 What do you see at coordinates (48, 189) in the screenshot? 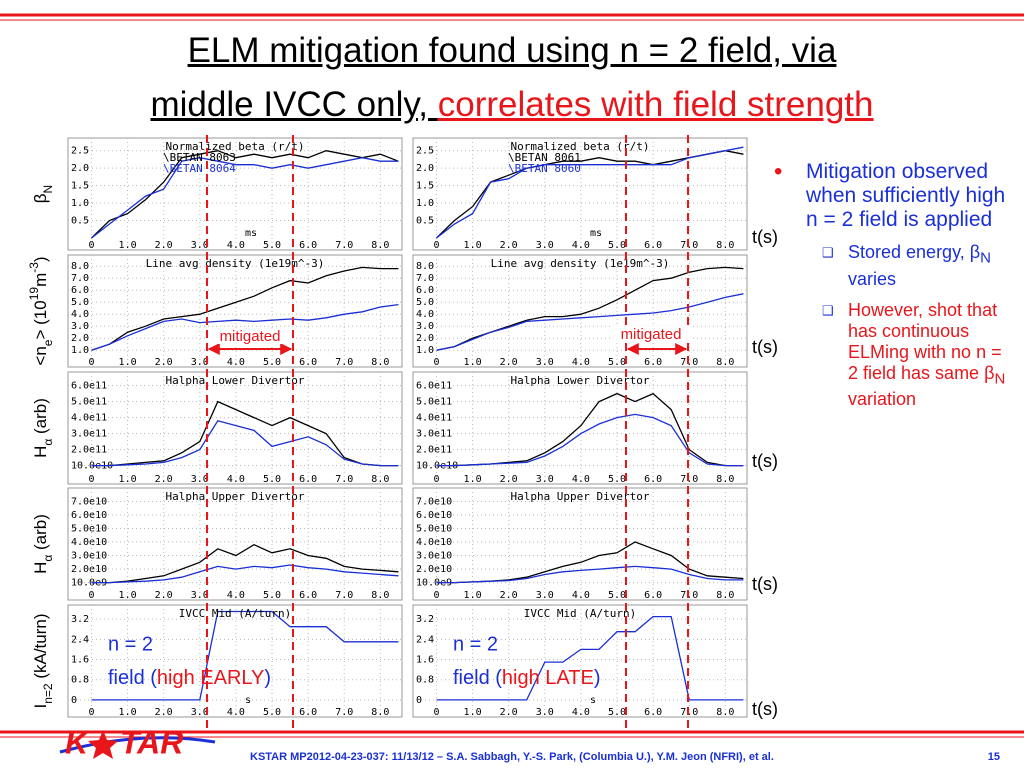
I see `row-label-part: N` at bounding box center [48, 189].